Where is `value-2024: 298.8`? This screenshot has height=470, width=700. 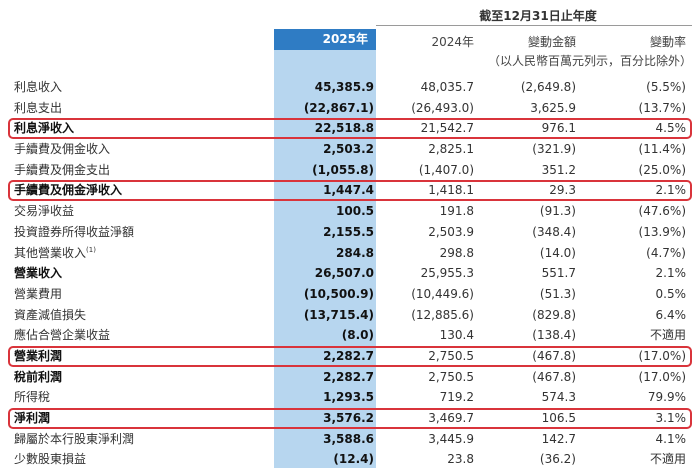 value-2024: 298.8 is located at coordinates (456, 252).